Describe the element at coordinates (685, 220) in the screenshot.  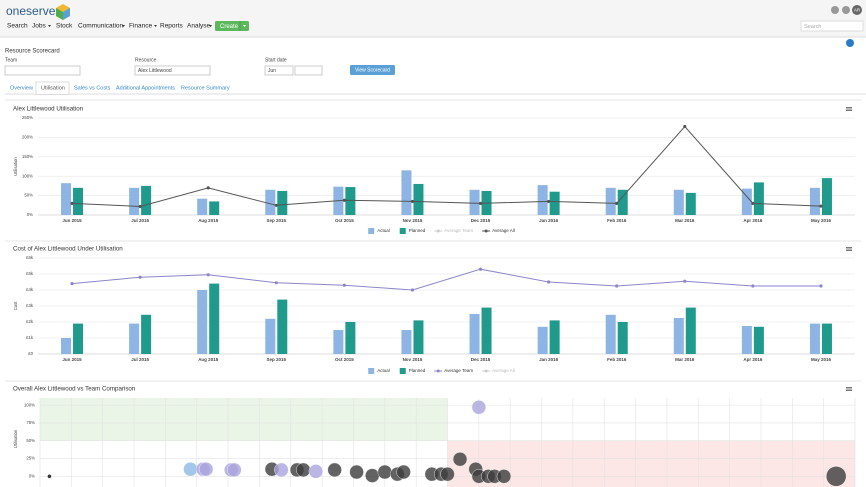
I see `x-tick-label: Mar 2016` at that location.